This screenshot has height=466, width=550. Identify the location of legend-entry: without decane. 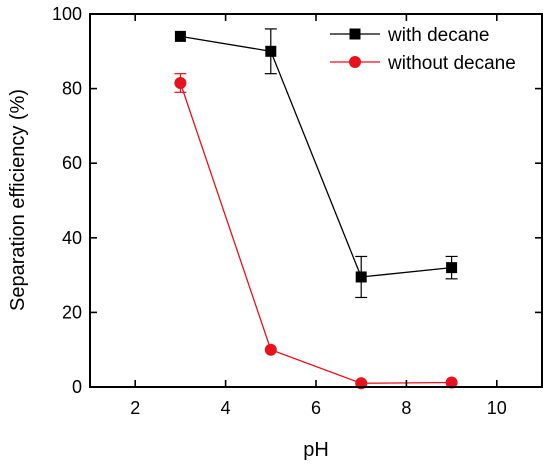
(423, 63).